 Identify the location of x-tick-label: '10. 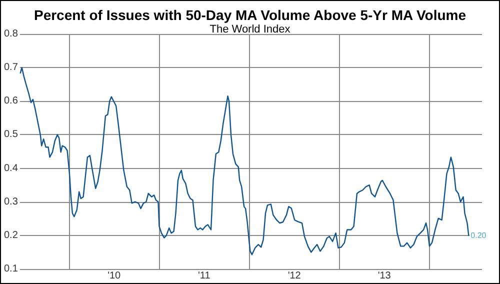
(115, 276).